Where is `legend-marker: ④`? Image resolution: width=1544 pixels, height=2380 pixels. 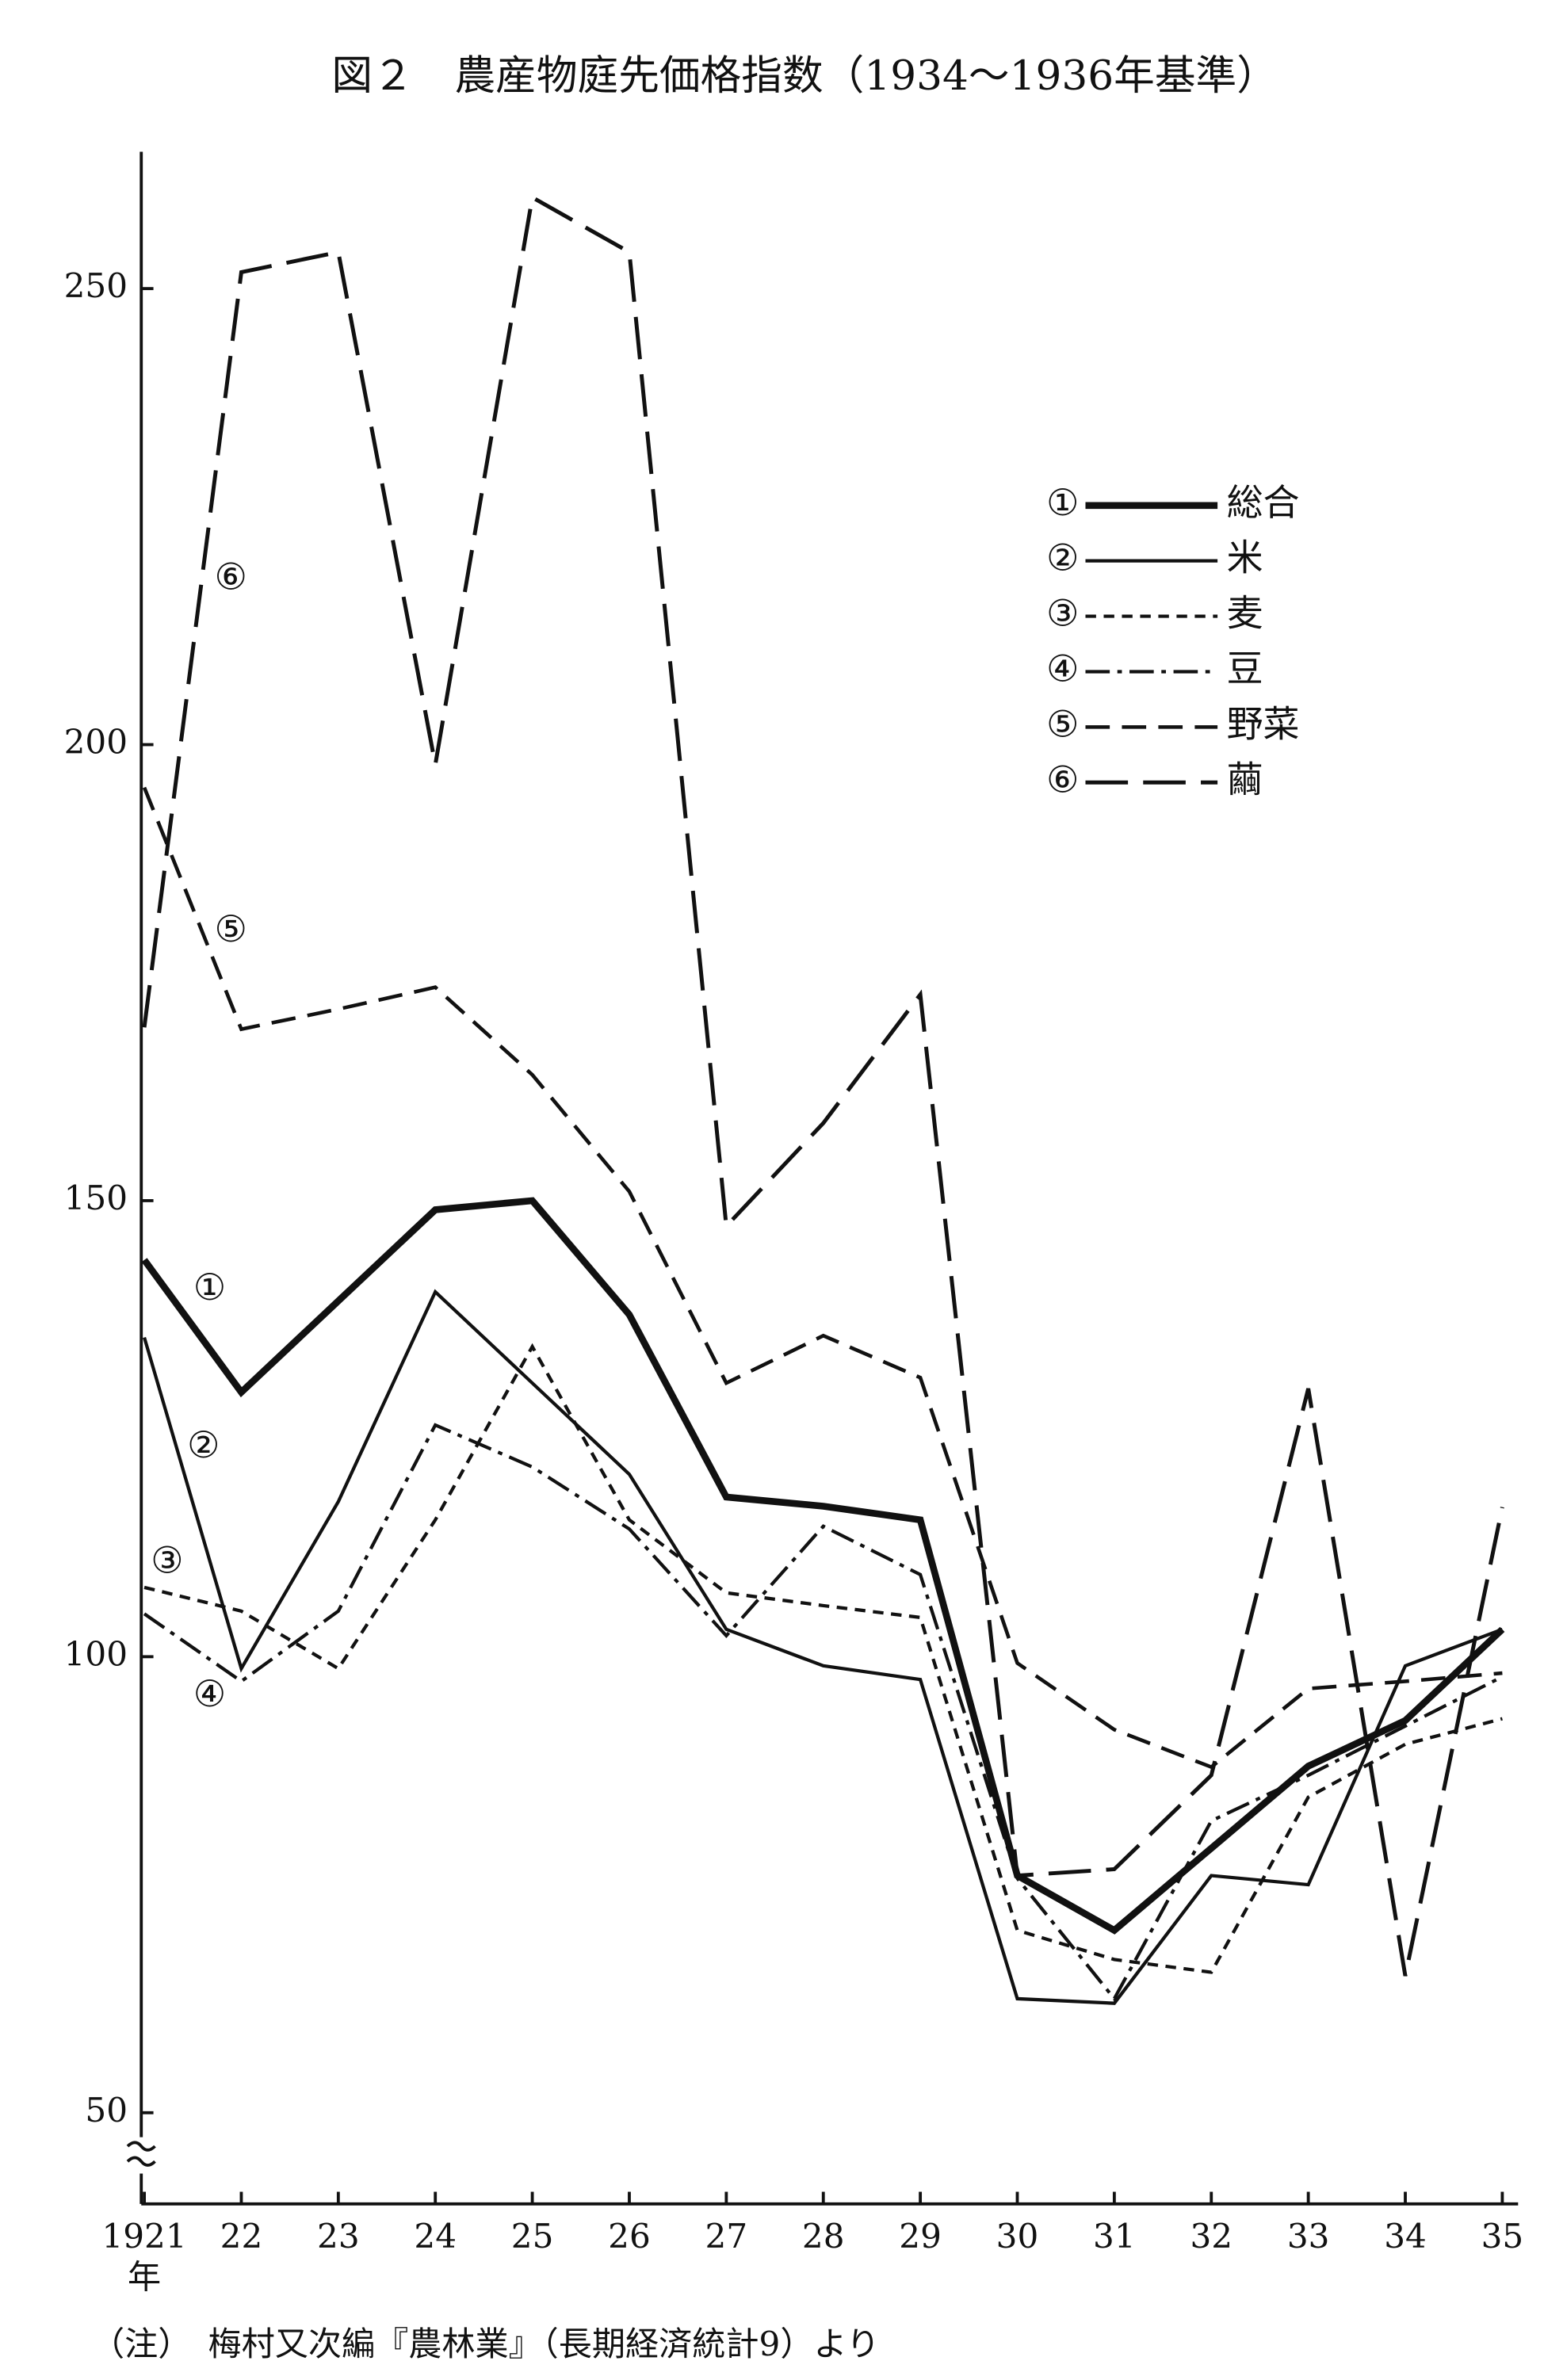
legend-marker: ④ is located at coordinates (1062, 668).